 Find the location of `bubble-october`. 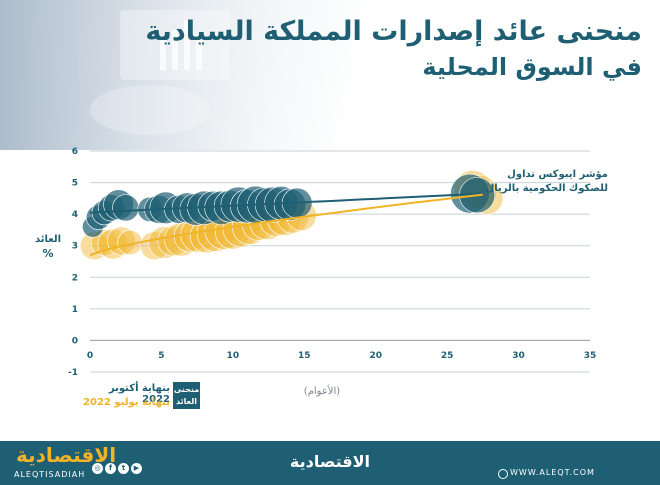

bubble-october is located at coordinates (126, 208).